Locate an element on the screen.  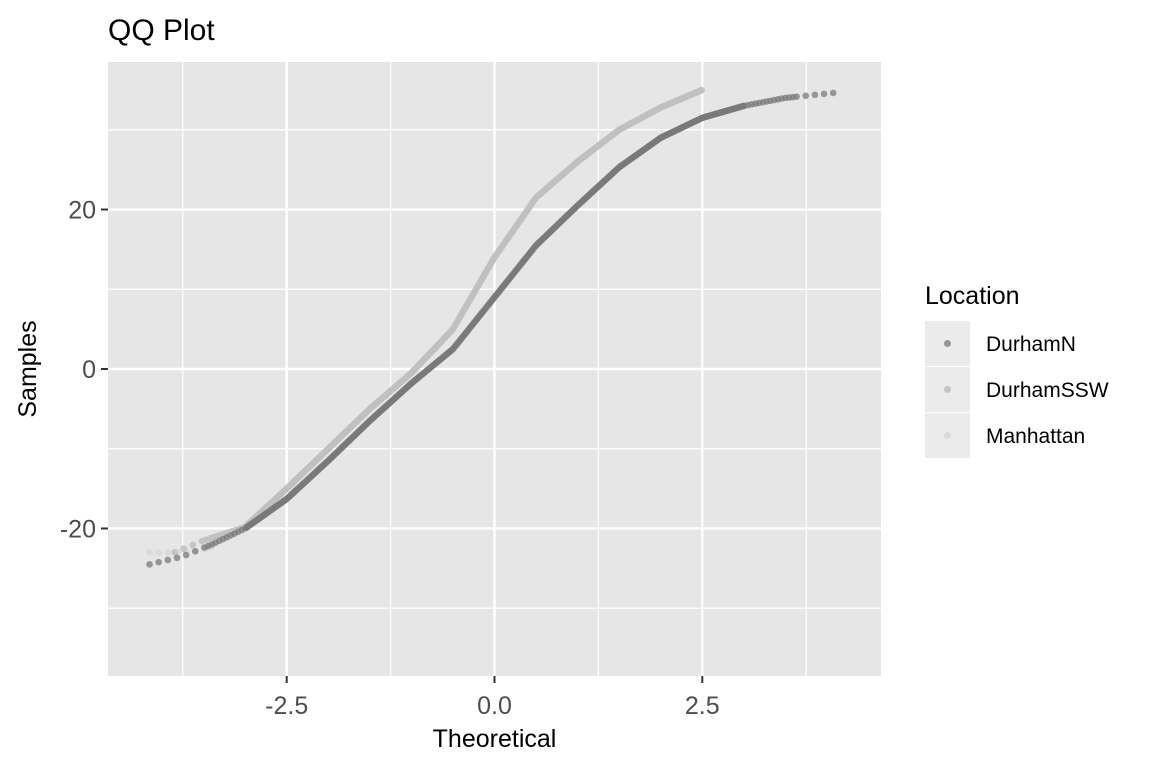
y-tick-label: 20 is located at coordinates (82, 211).